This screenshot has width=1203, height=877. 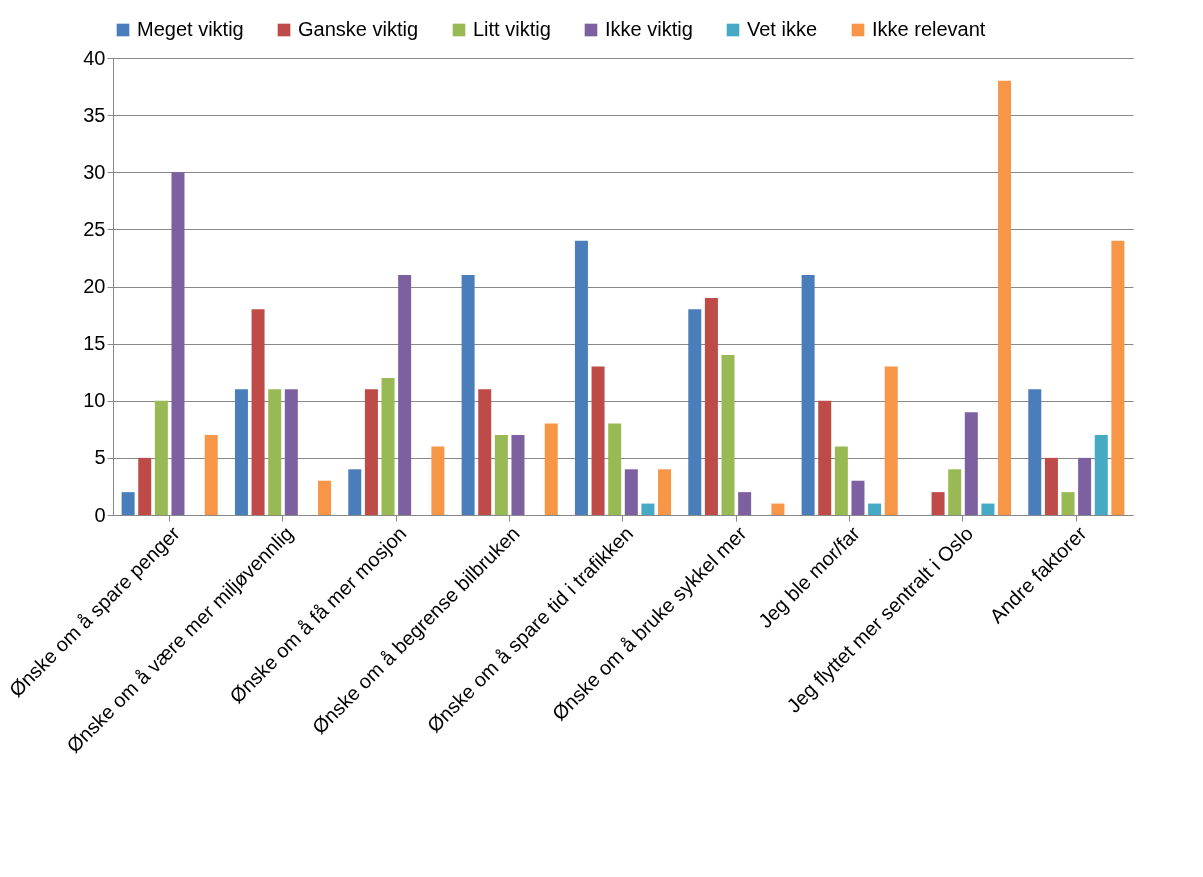 What do you see at coordinates (100, 514) in the screenshot?
I see `y-tick-label: 0` at bounding box center [100, 514].